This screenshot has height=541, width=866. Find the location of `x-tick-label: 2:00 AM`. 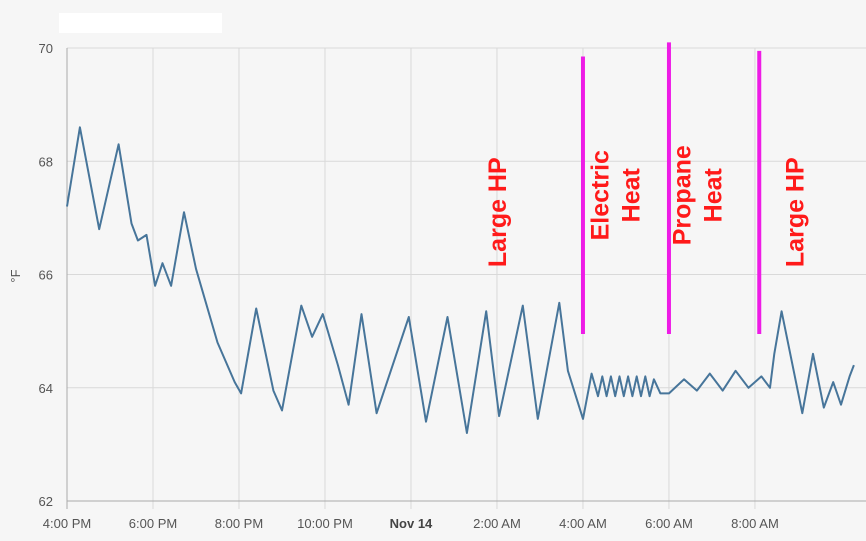

x-tick-label: 2:00 AM is located at coordinates (497, 523).